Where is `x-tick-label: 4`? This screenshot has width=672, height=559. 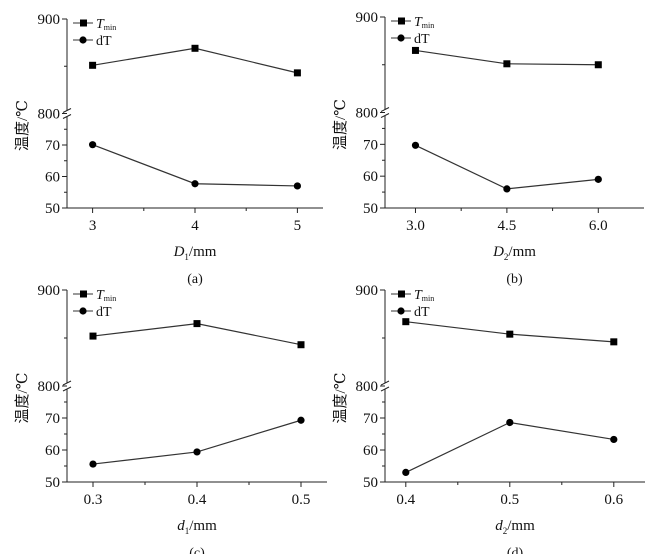
x-tick-label: 4 is located at coordinates (195, 226).